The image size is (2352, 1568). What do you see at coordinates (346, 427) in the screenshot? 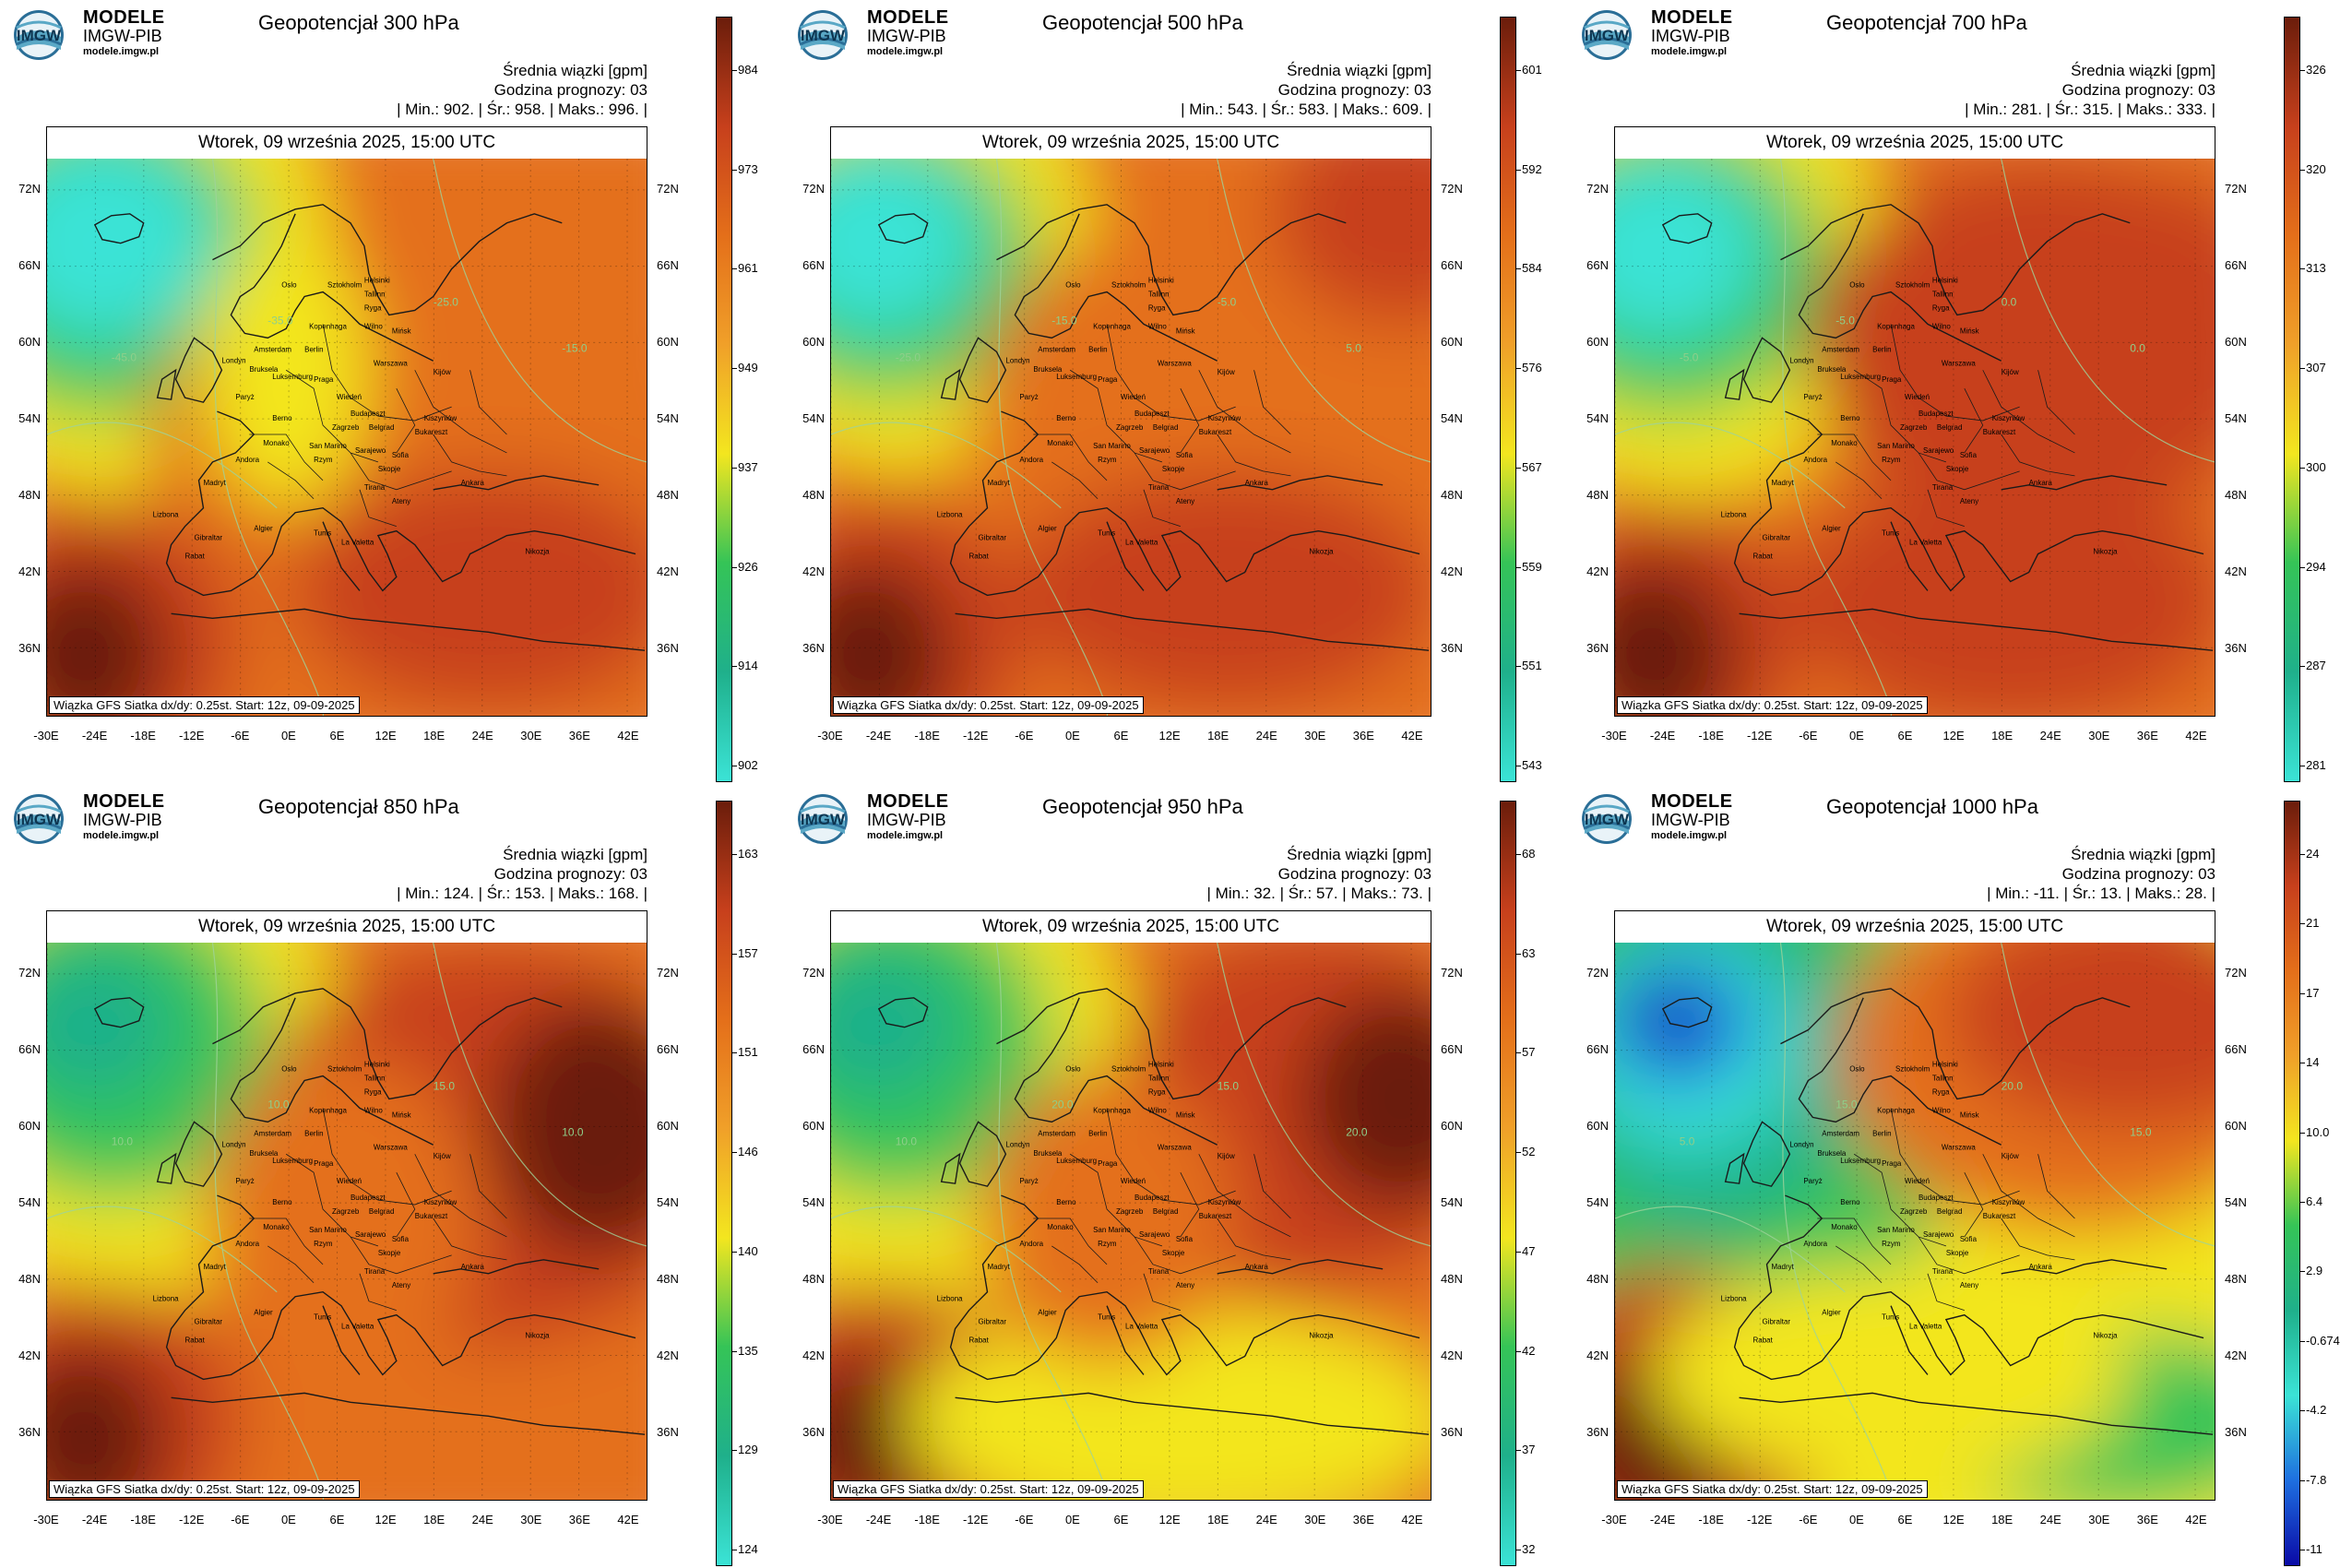
I see `city-label: Zagrzeb` at bounding box center [346, 427].